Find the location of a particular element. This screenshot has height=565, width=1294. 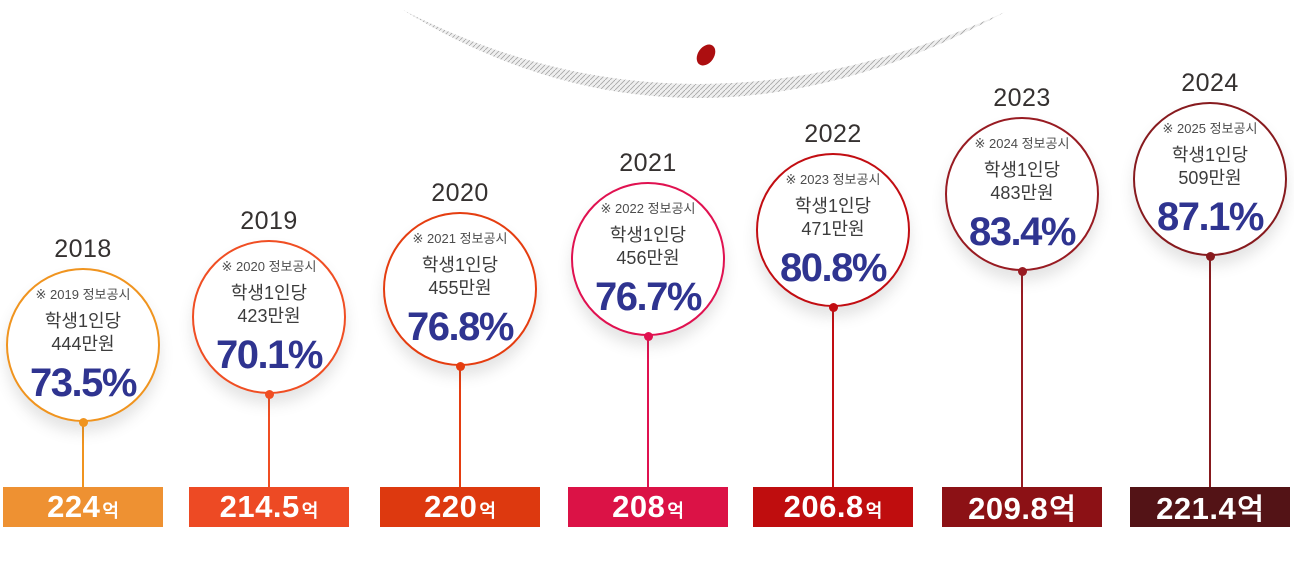

percent-value: 76.8% is located at coordinates (460, 327).